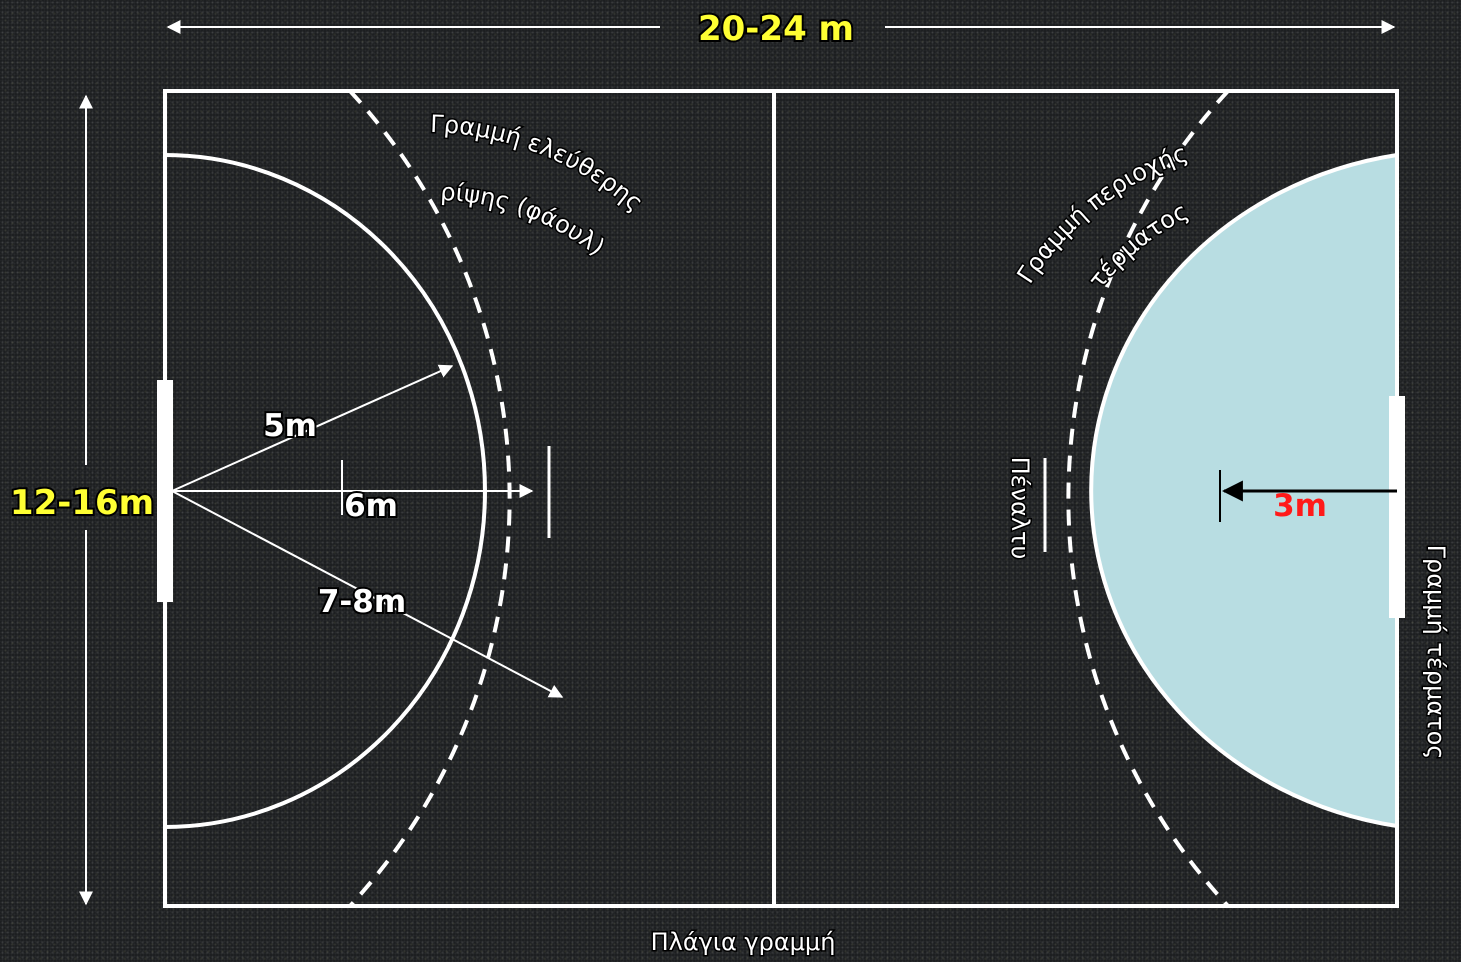 The width and height of the screenshot is (1461, 962). Describe the element at coordinates (1148, 498) in the screenshot. I see `free-throw-line-right` at that location.